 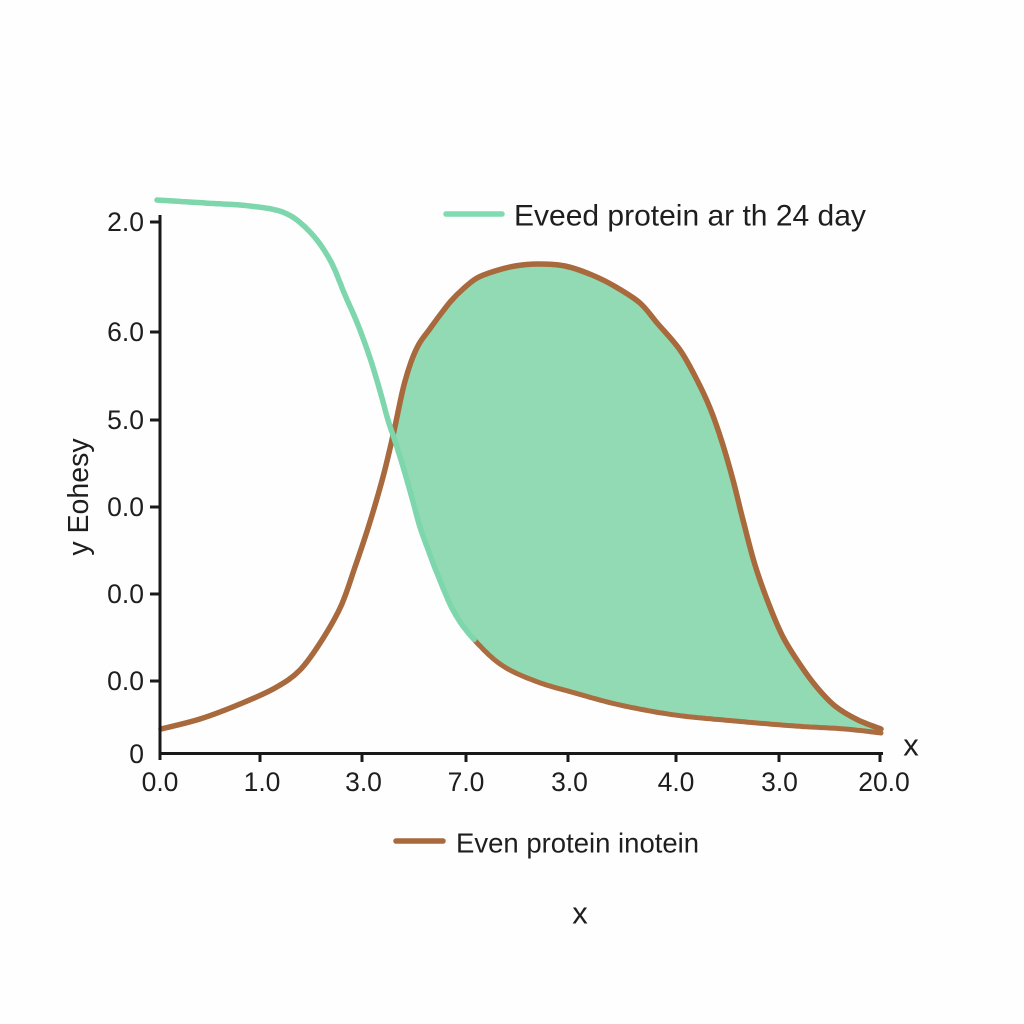 I want to click on svg-text: 0, so click(x=136, y=754).